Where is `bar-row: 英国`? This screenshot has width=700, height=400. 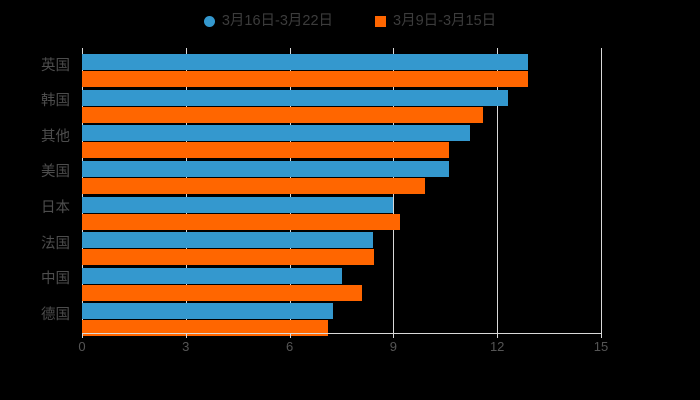 bar-row: 英国 is located at coordinates (321, 67).